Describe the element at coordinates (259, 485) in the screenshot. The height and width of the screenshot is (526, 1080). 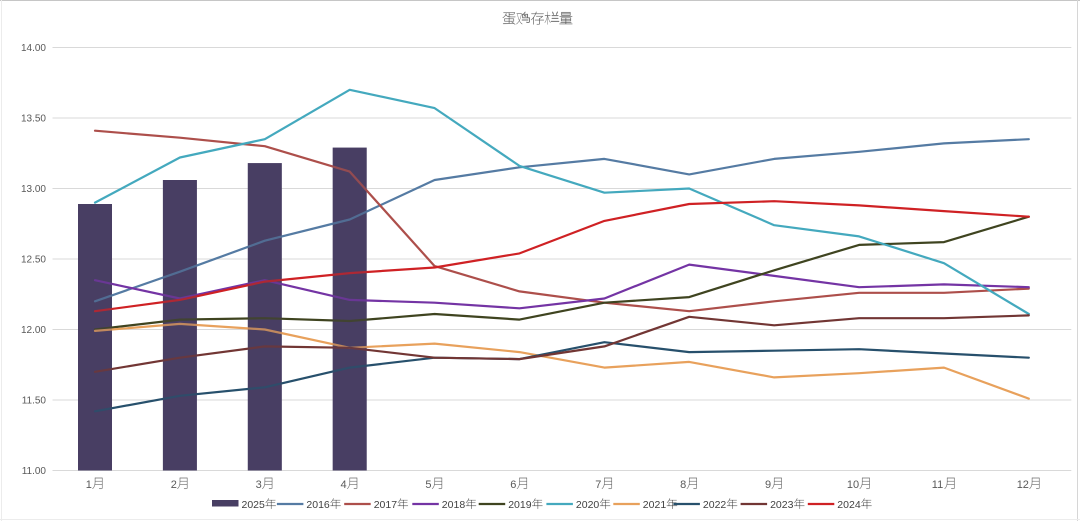
I see `svg-text: 3` at that location.